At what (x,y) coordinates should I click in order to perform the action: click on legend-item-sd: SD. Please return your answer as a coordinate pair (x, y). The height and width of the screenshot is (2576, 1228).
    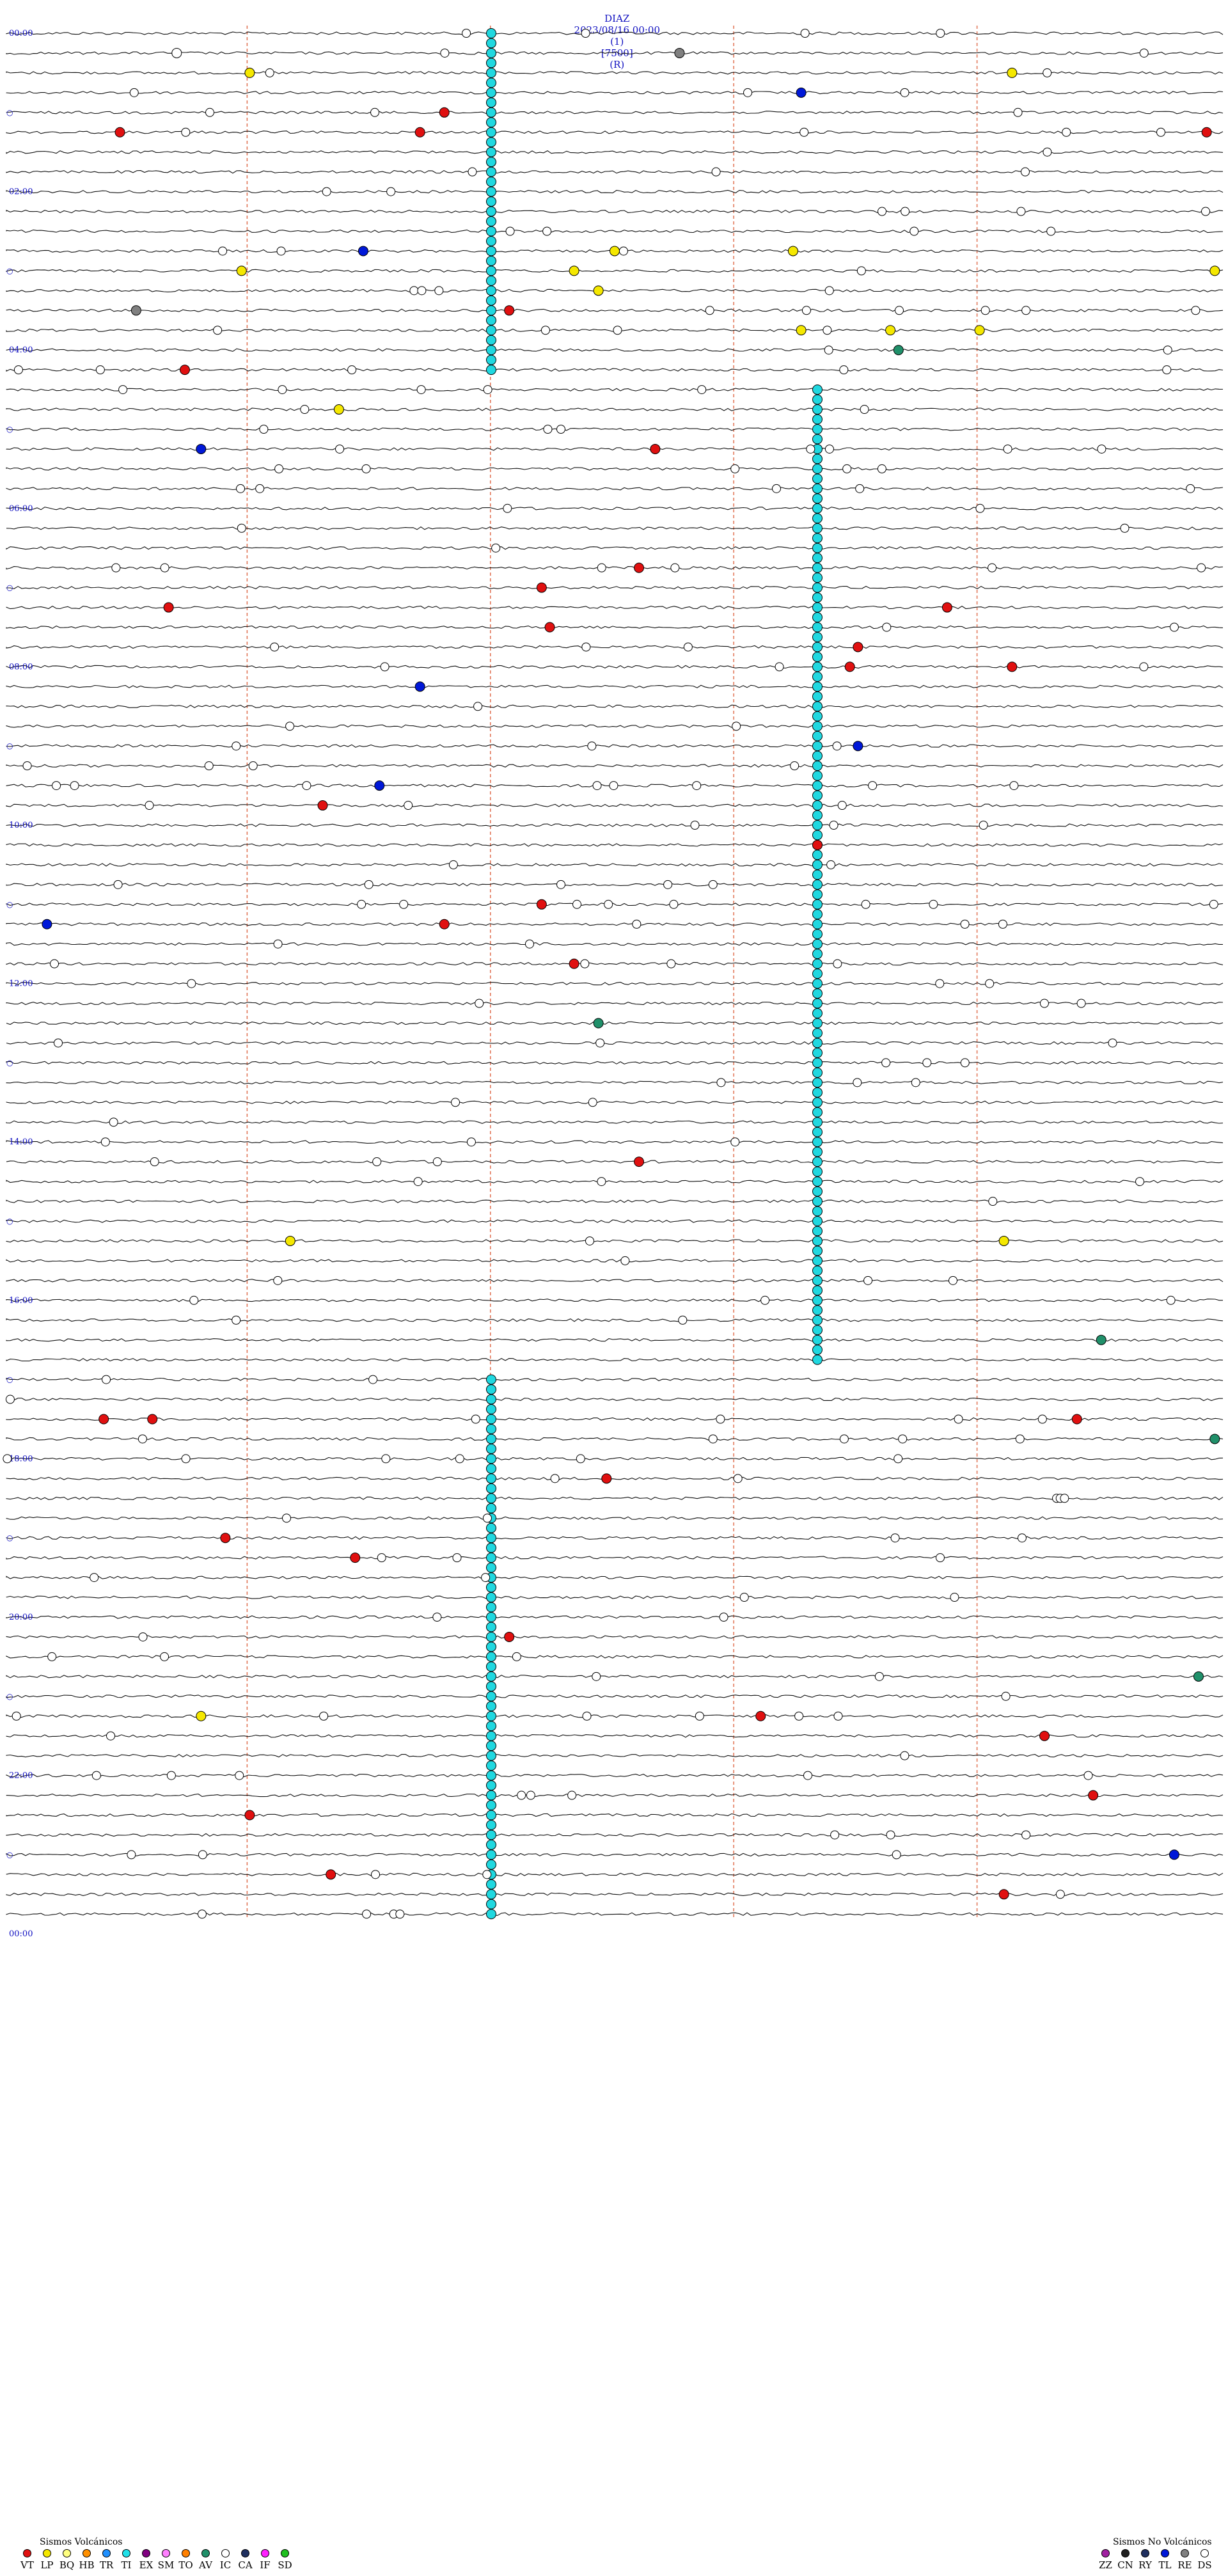
    Looking at the image, I should click on (285, 2560).